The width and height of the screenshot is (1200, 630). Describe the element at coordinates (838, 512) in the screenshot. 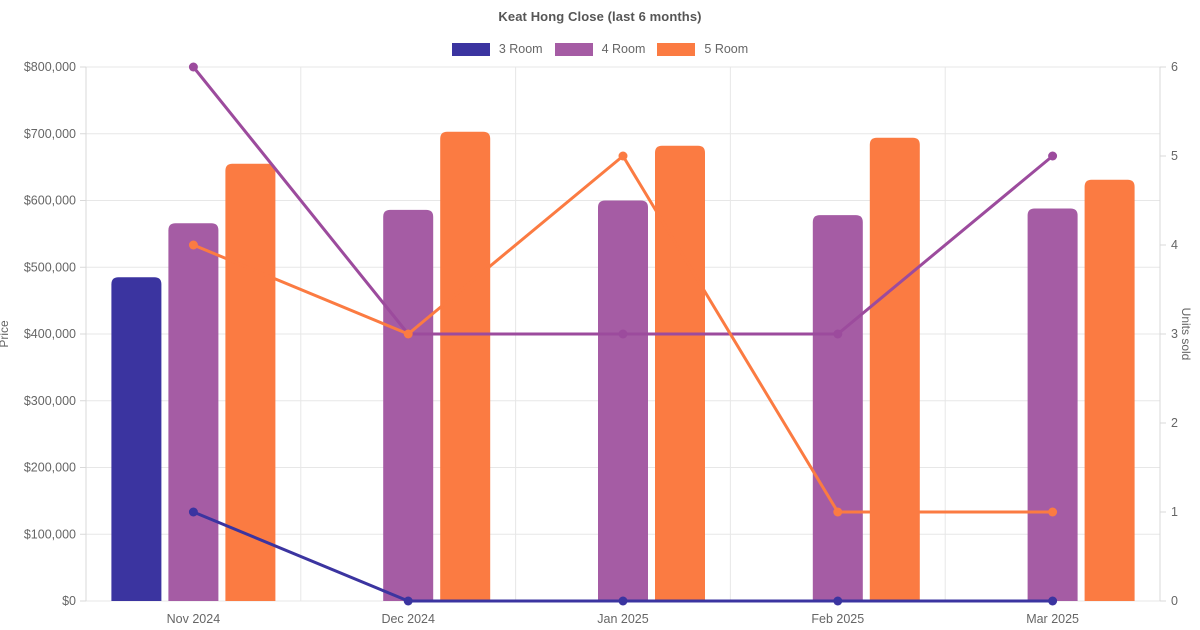

I see `point-5-room-feb-2025` at that location.